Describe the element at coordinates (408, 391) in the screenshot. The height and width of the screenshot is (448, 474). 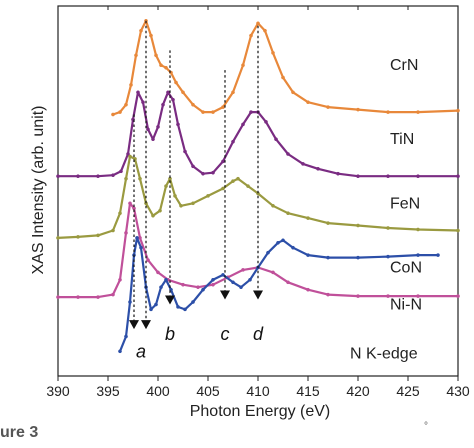
I see `x-tick-label-425: 425` at that location.